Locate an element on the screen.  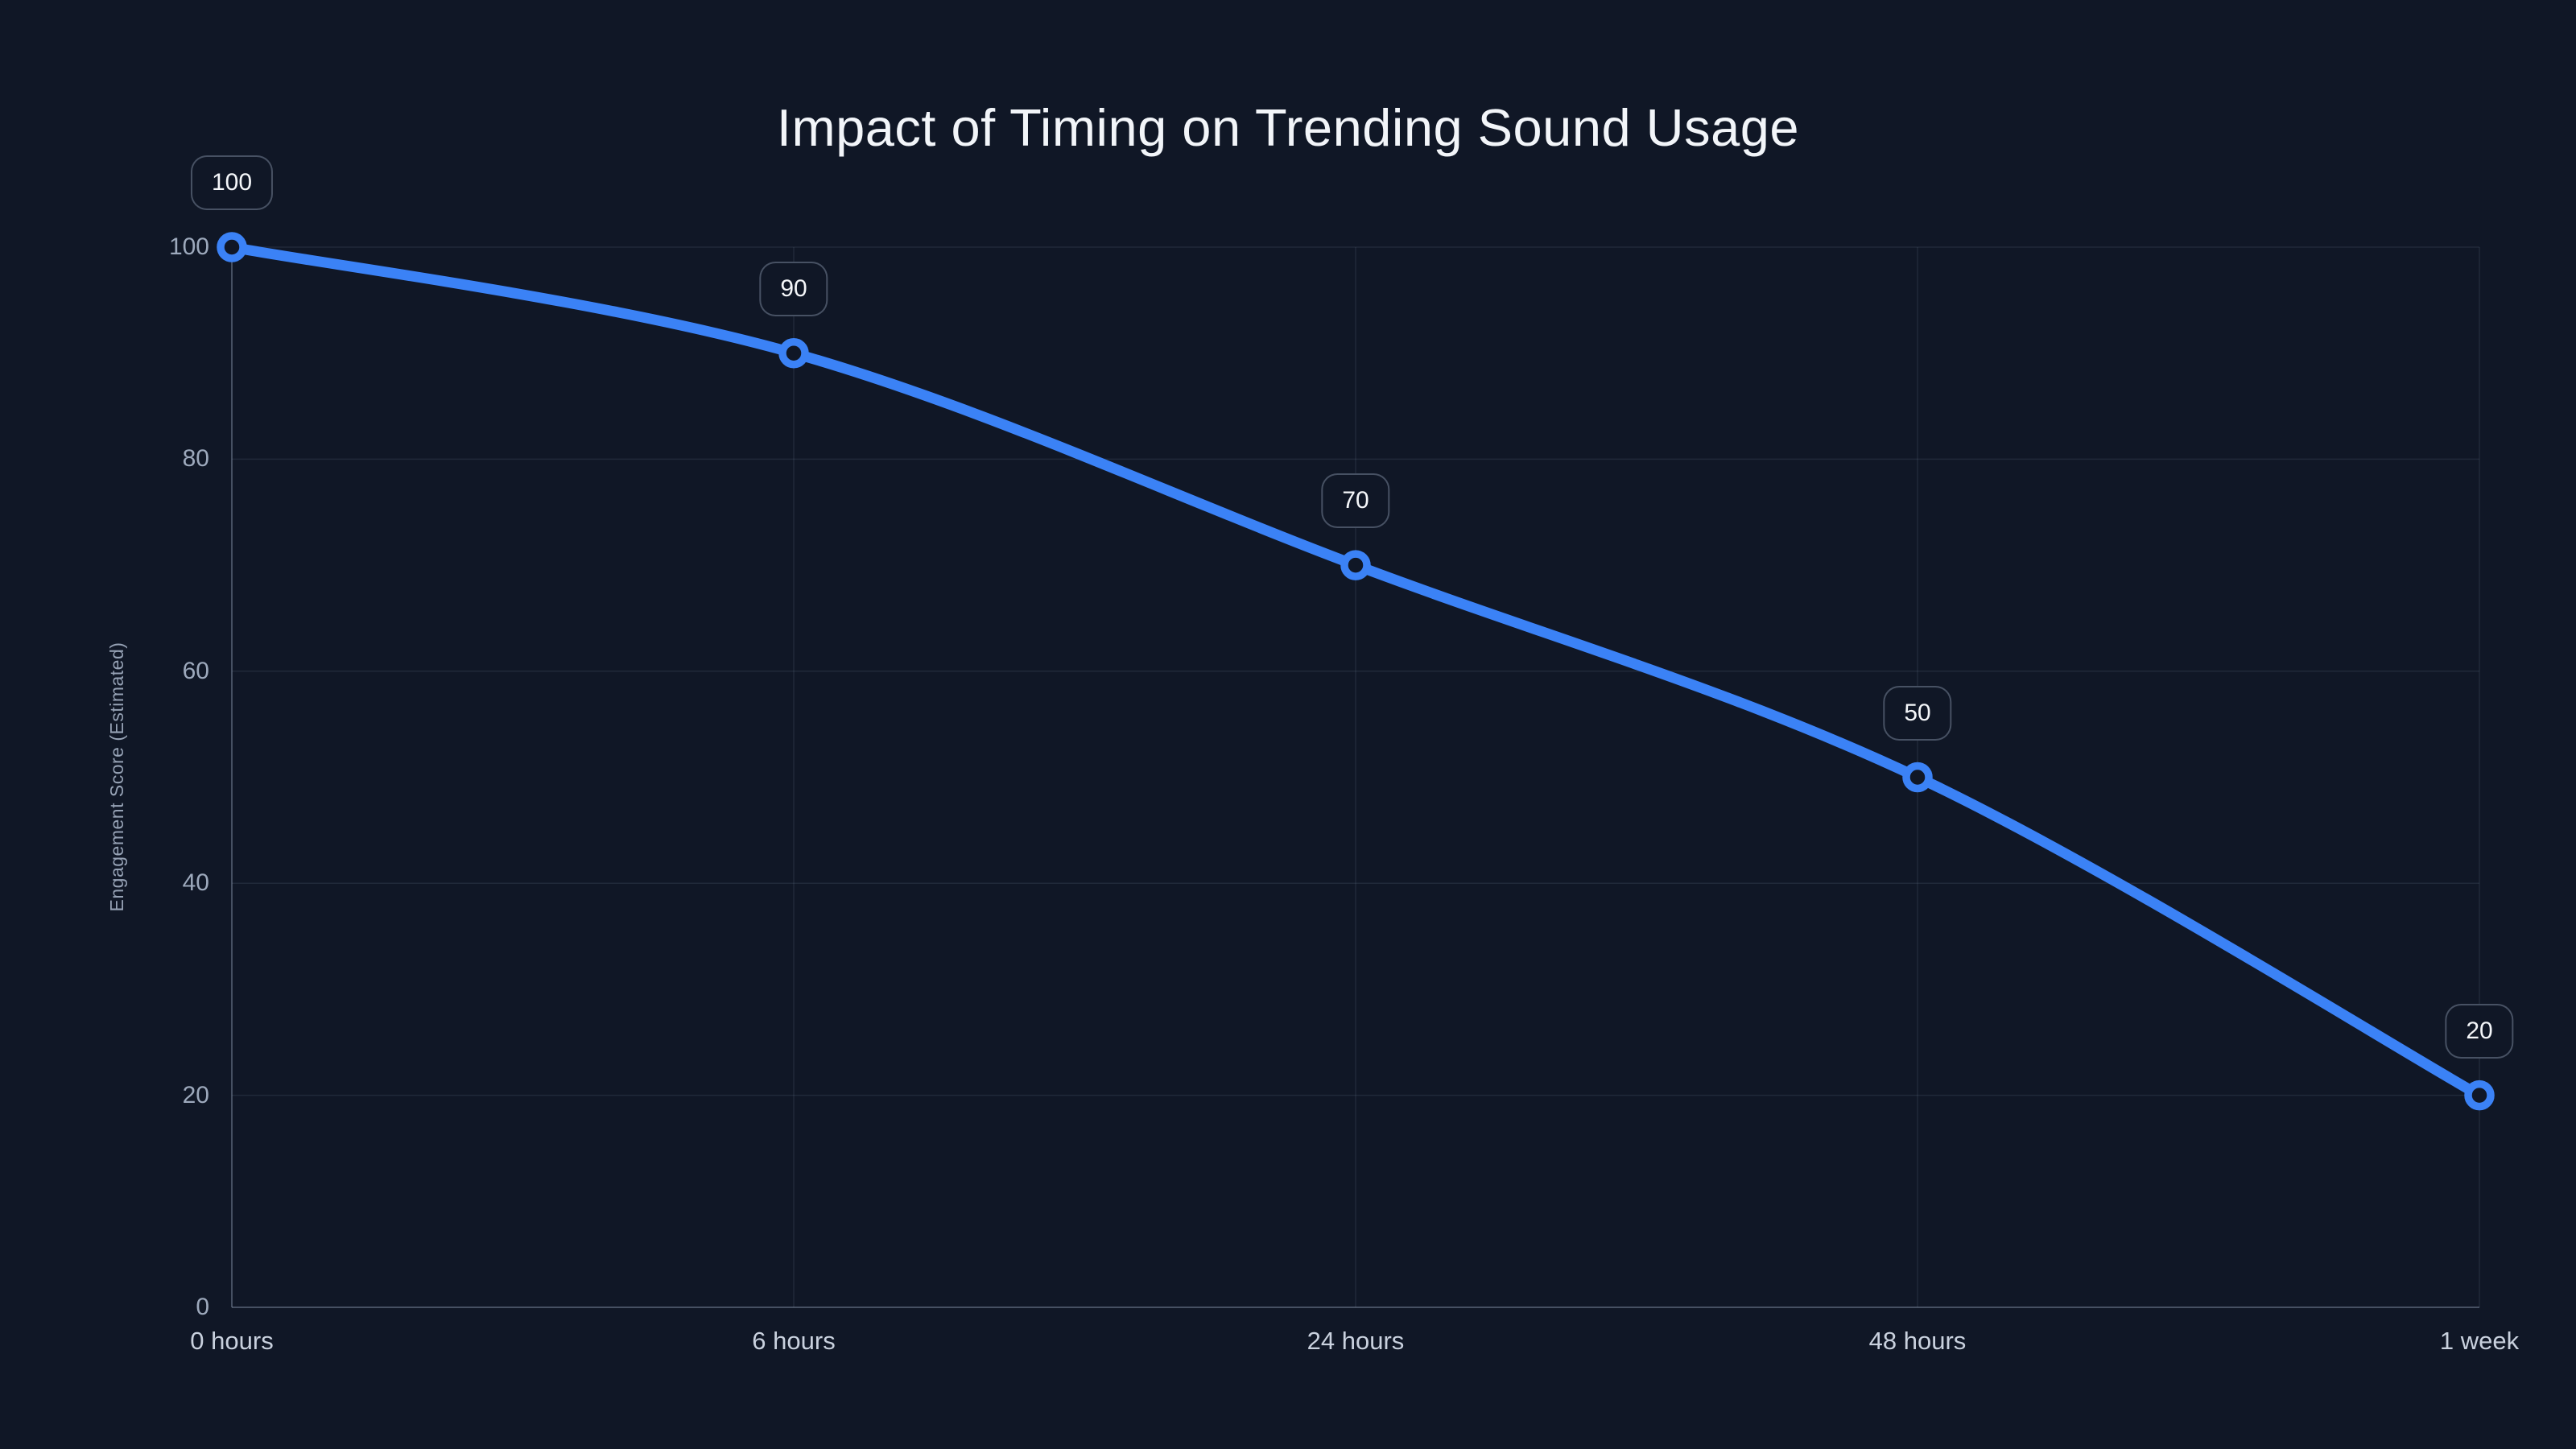
y-tick-label: 100 is located at coordinates (188, 246).